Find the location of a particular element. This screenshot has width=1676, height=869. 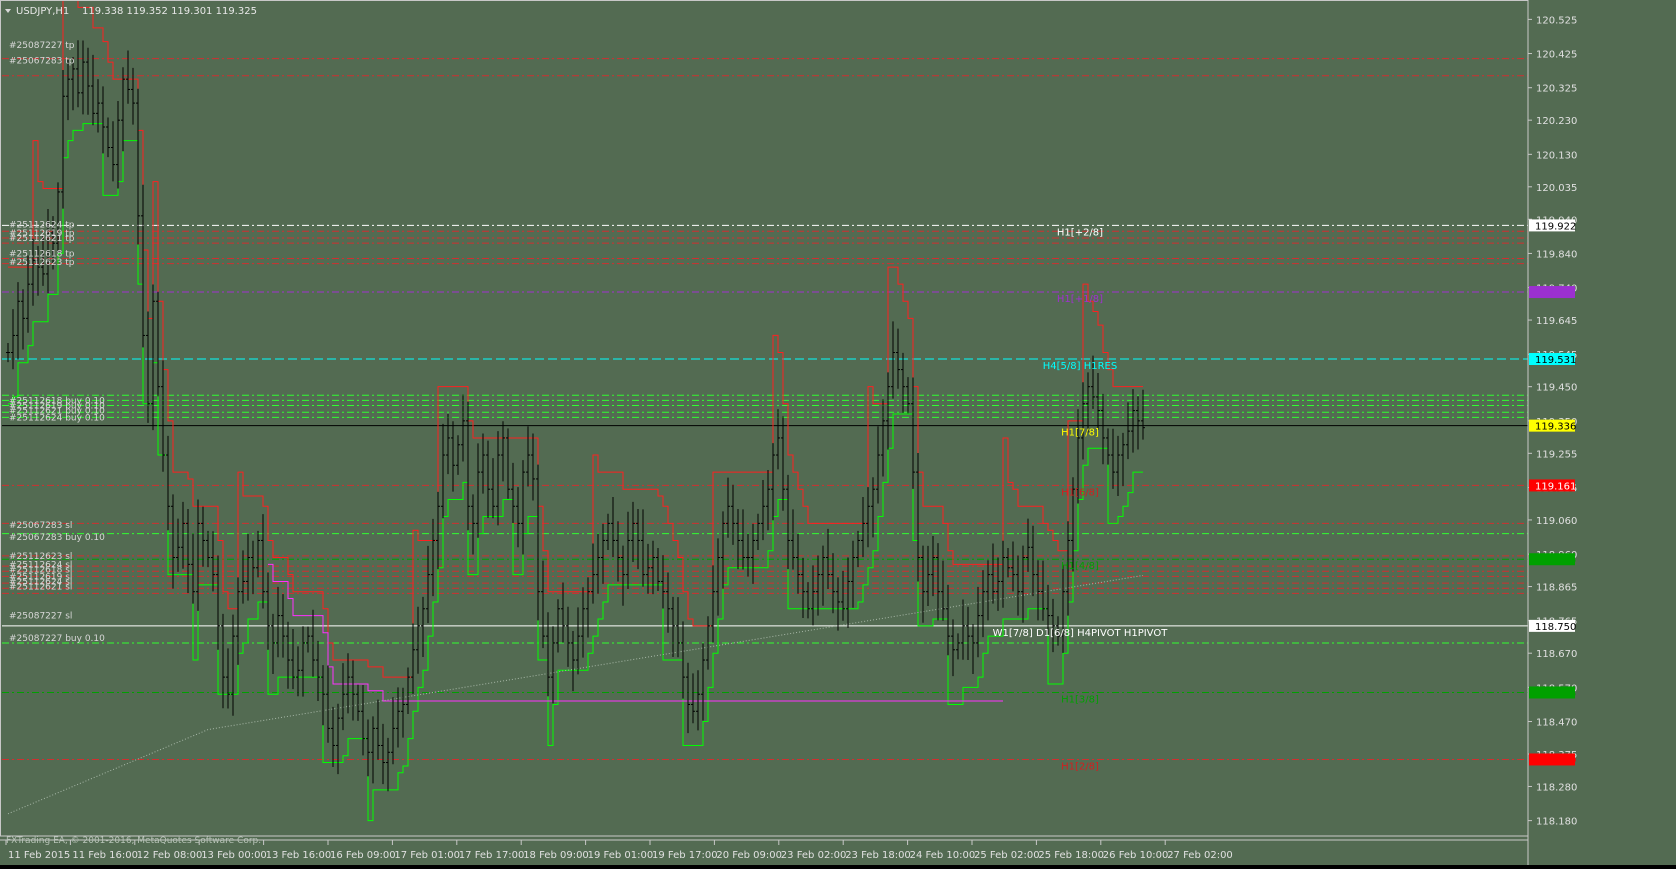

price-badge-label: 119.727 is located at coordinates (1555, 293).